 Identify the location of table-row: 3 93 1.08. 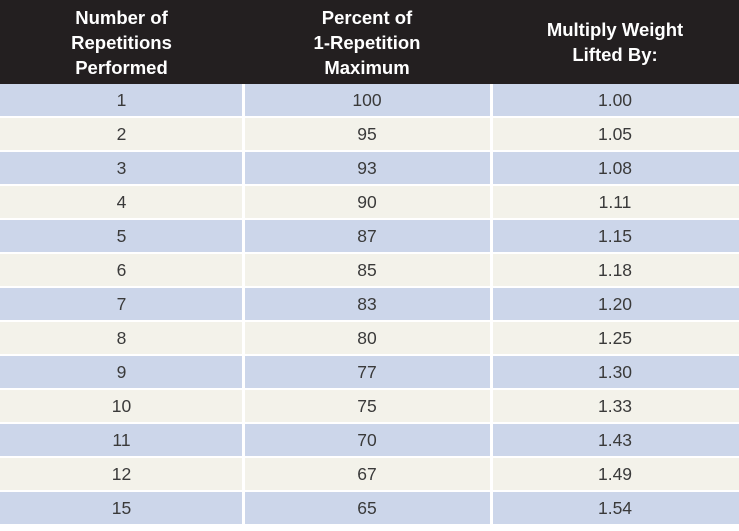
(369, 169).